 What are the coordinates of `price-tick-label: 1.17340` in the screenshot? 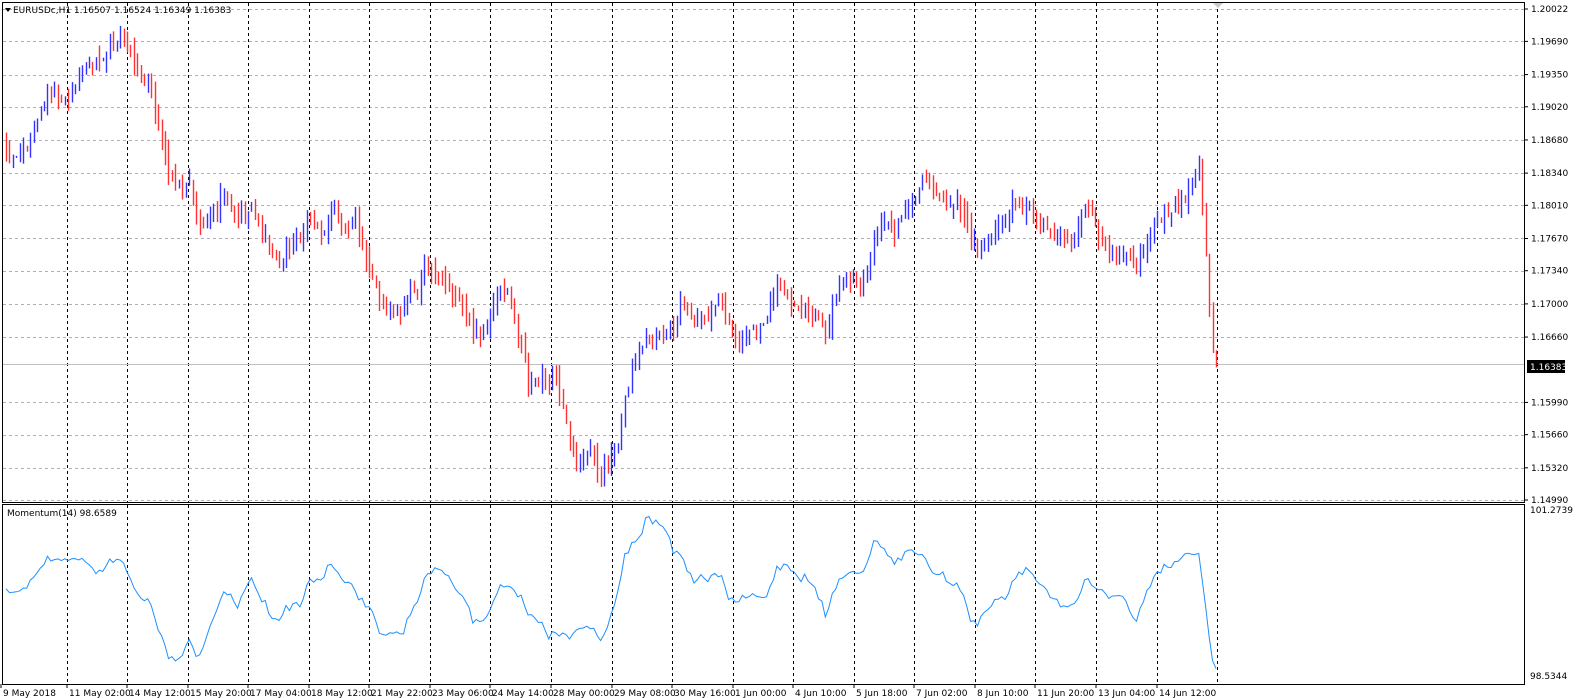 It's located at (1549, 272).